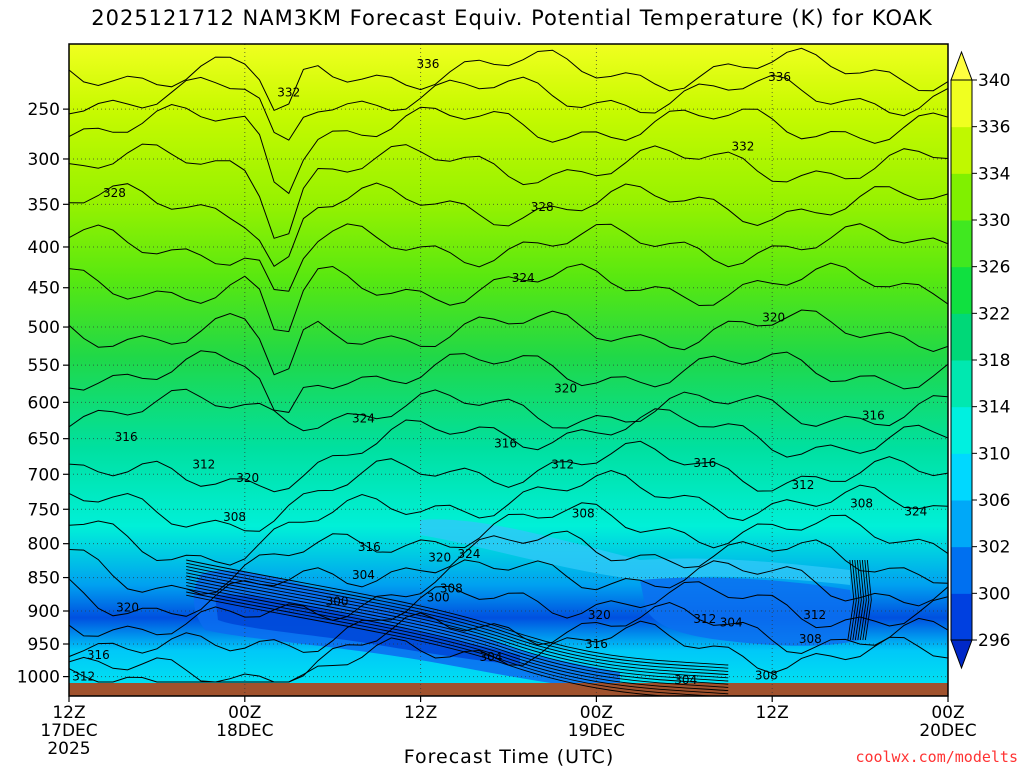 Image resolution: width=1024 pixels, height=768 pixels. I want to click on colorbar-label: 296, so click(994, 641).